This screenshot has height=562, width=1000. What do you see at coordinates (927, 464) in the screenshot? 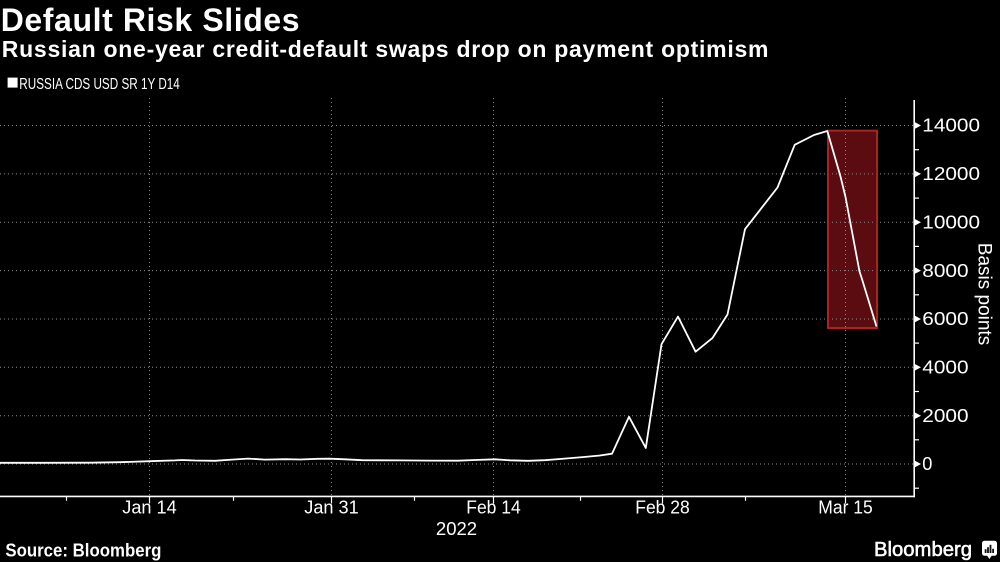
I see `svg-text: 0` at bounding box center [927, 464].